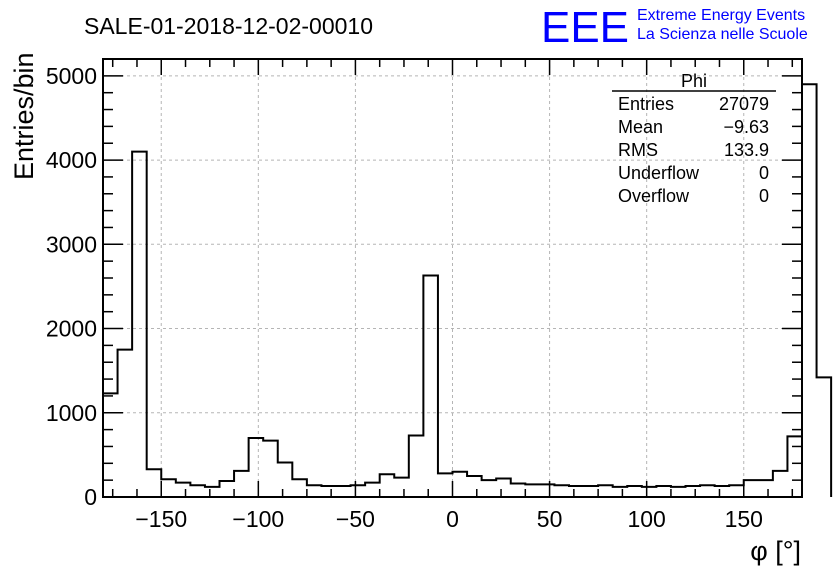 This screenshot has height=572, width=836. I want to click on y-tick-label: 0, so click(90, 497).